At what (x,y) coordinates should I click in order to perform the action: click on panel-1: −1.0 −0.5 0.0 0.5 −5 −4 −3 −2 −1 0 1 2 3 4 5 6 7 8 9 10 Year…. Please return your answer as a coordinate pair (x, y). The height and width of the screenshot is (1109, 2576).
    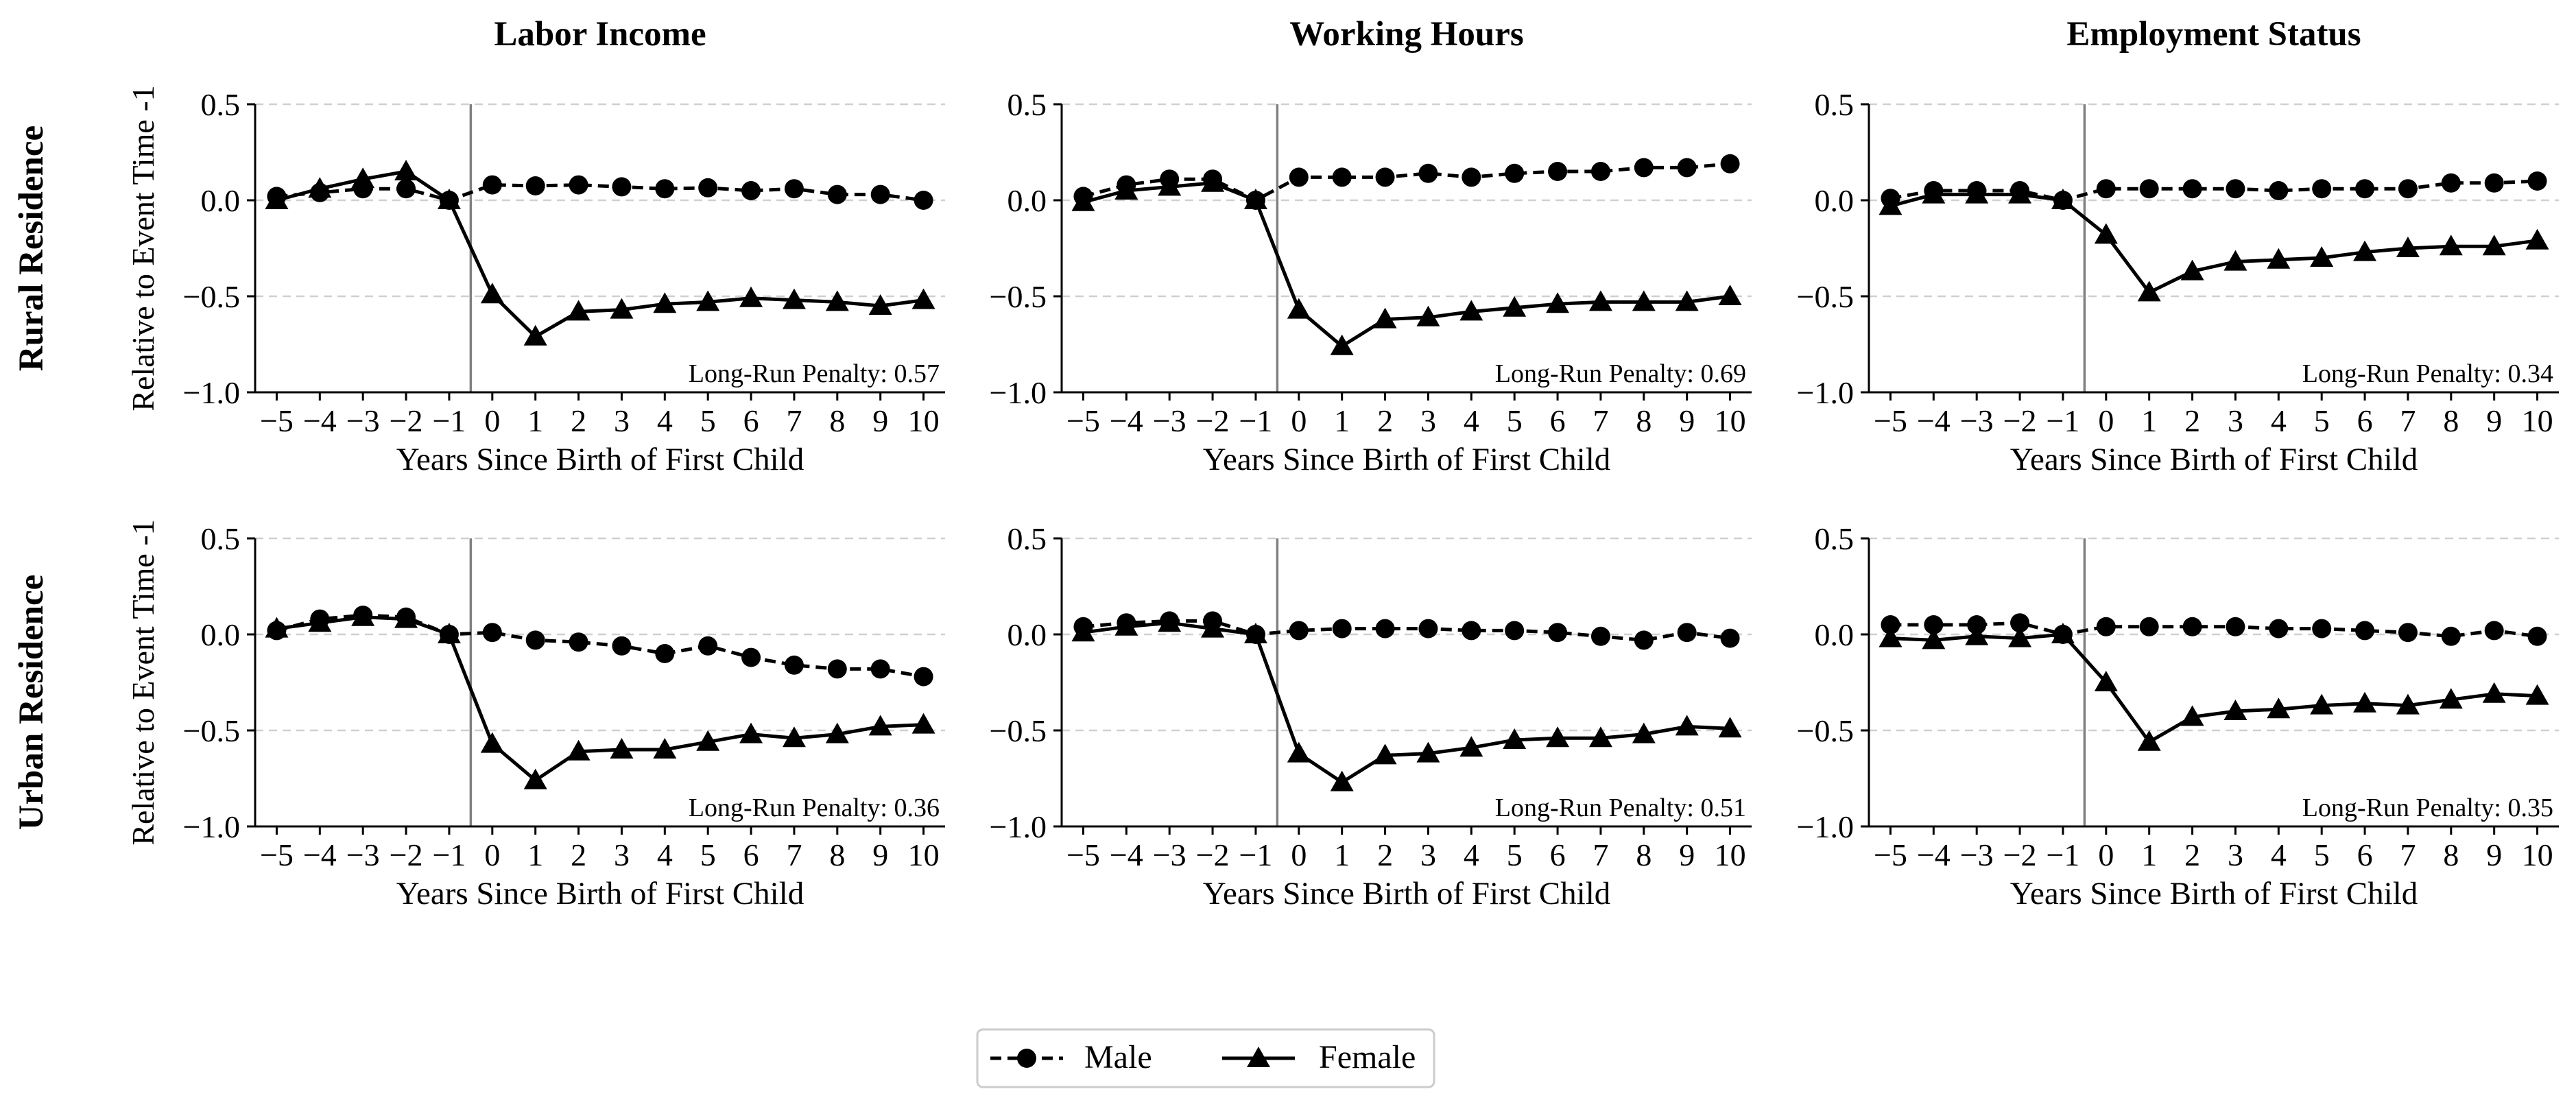
    Looking at the image, I should click on (535, 281).